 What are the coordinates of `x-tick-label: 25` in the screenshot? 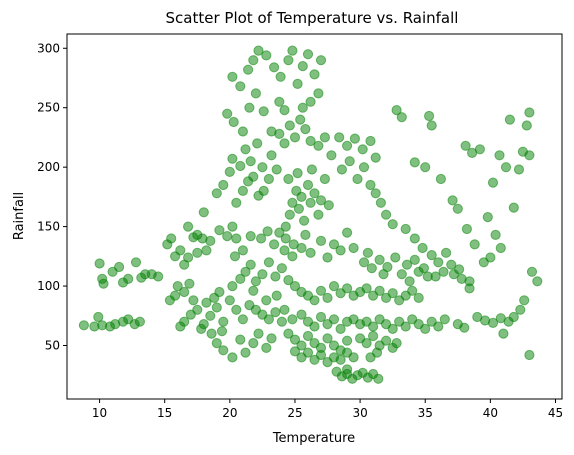 It's located at (294, 413).